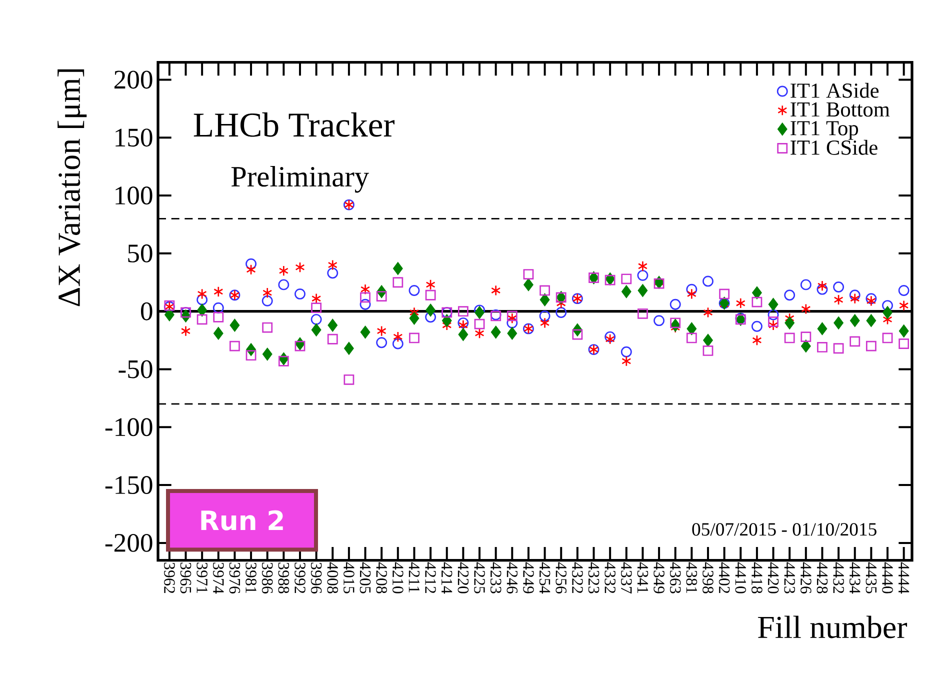  I want to click on x-tick-label: 4444, so click(904, 578).